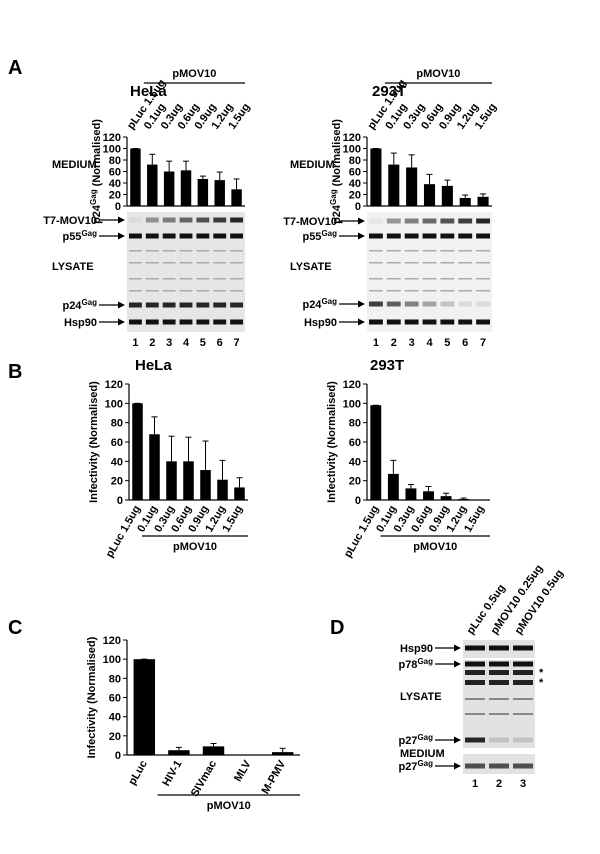 This screenshot has height=854, width=600. What do you see at coordinates (123, 532) in the screenshot?
I see `x-tick-label: pLuc 1.5ug` at bounding box center [123, 532].